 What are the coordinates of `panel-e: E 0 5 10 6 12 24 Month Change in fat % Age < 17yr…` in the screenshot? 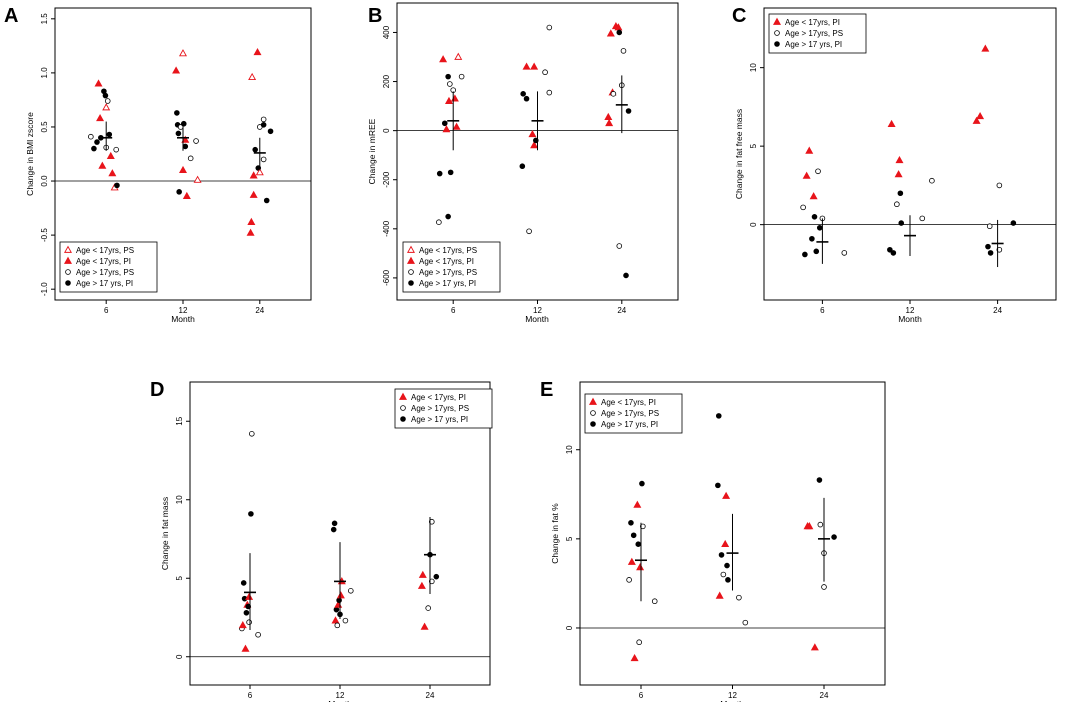 It's located at (713, 540).